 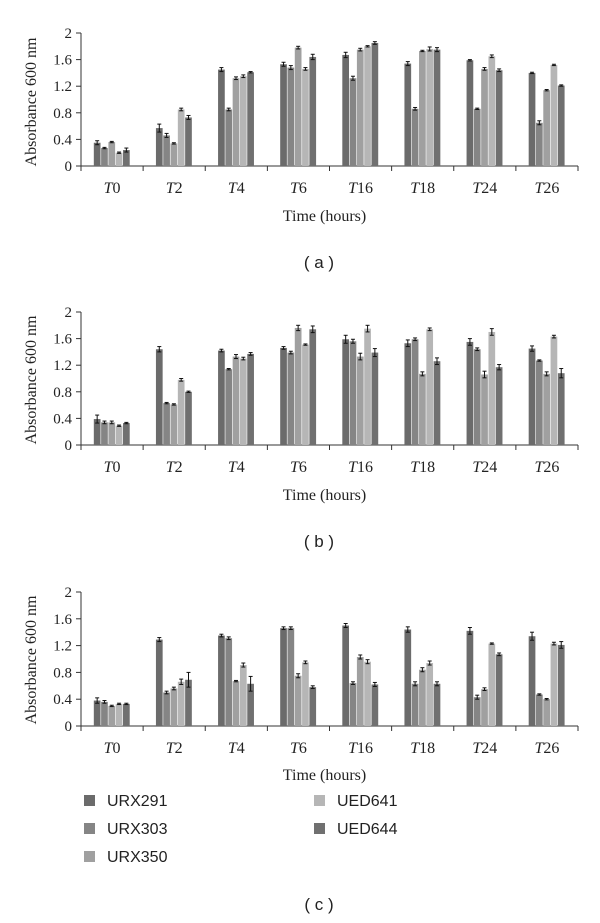 What do you see at coordinates (554, 115) in the screenshot?
I see `bar-UED641-T26` at bounding box center [554, 115].